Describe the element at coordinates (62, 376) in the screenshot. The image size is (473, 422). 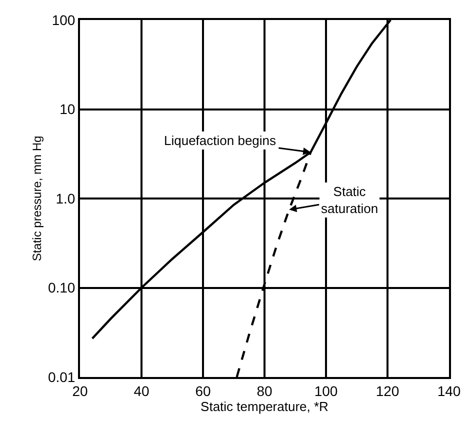
I see `y-tick-label: 0.01` at that location.